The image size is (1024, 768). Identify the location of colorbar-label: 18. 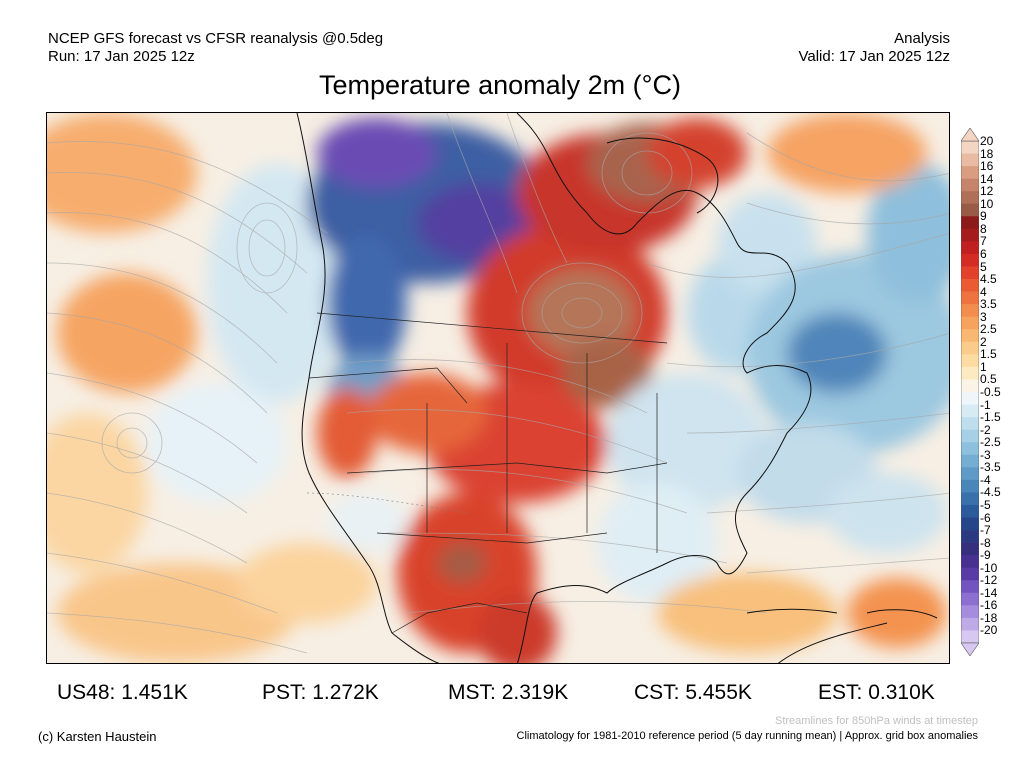
(987, 153).